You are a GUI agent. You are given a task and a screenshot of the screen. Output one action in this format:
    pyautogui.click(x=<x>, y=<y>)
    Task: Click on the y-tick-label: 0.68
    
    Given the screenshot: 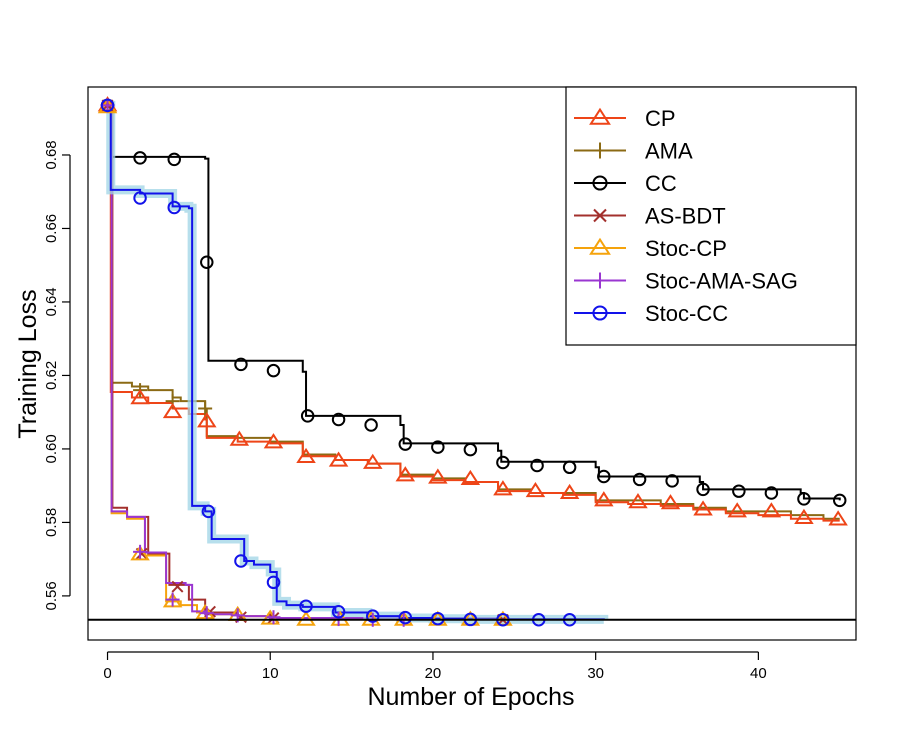 What is the action you would take?
    pyautogui.click(x=51, y=154)
    